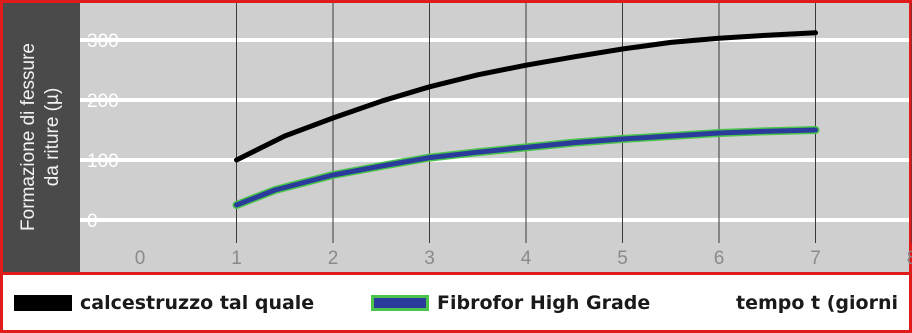  What do you see at coordinates (429, 258) in the screenshot?
I see `x-tick-label-3: 3` at bounding box center [429, 258].